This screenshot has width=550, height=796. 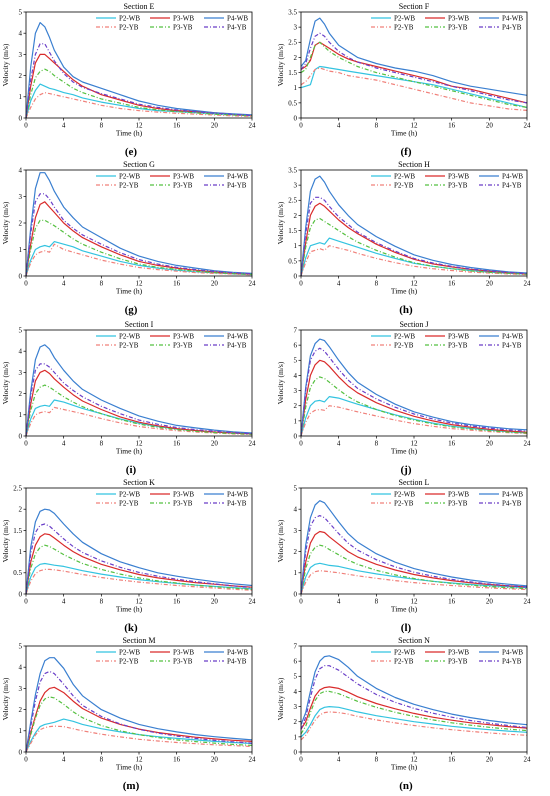 I want to click on y-axis-title: Velocity (m/s), so click(x=280, y=540).